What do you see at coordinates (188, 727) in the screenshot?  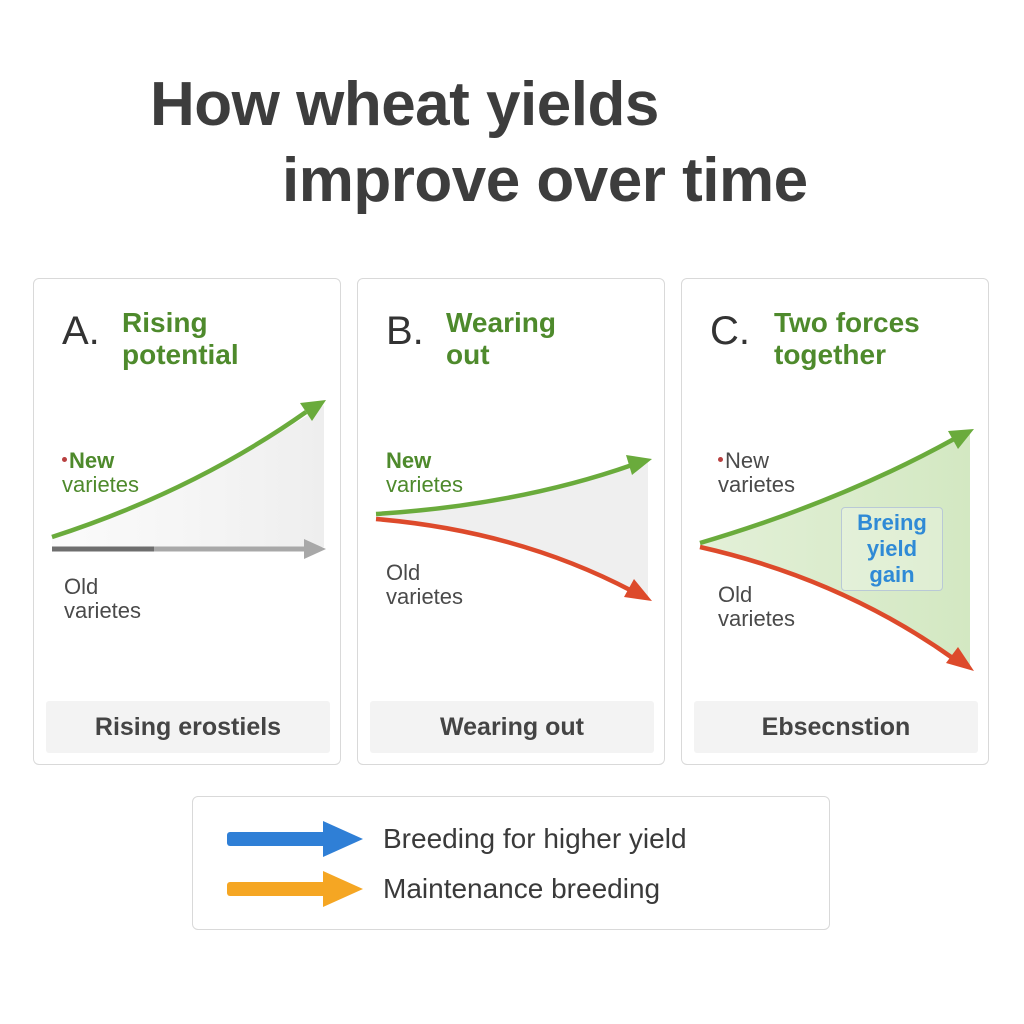 I see `panel-a-caption: Rising erostiels` at bounding box center [188, 727].